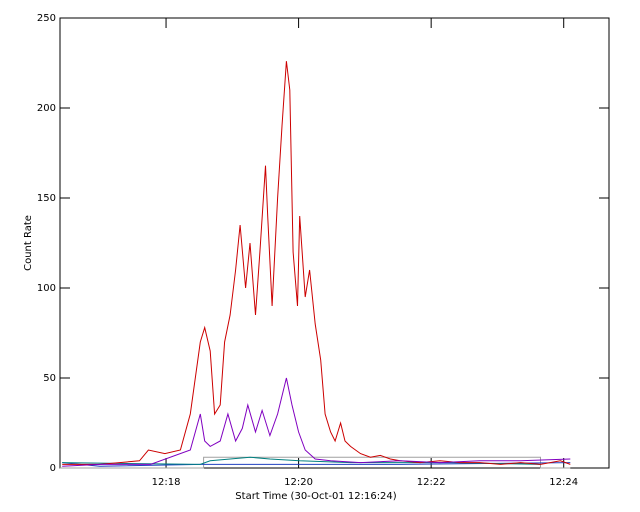 Image resolution: width=640 pixels, height=512 pixels. What do you see at coordinates (563, 482) in the screenshot?
I see `x-tick-label: 12:24` at bounding box center [563, 482].